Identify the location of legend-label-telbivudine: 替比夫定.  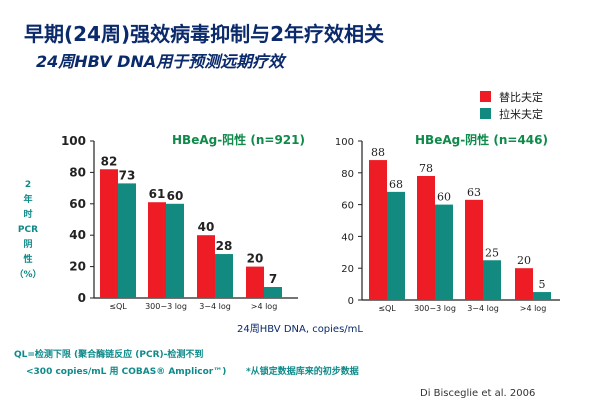
(521, 97).